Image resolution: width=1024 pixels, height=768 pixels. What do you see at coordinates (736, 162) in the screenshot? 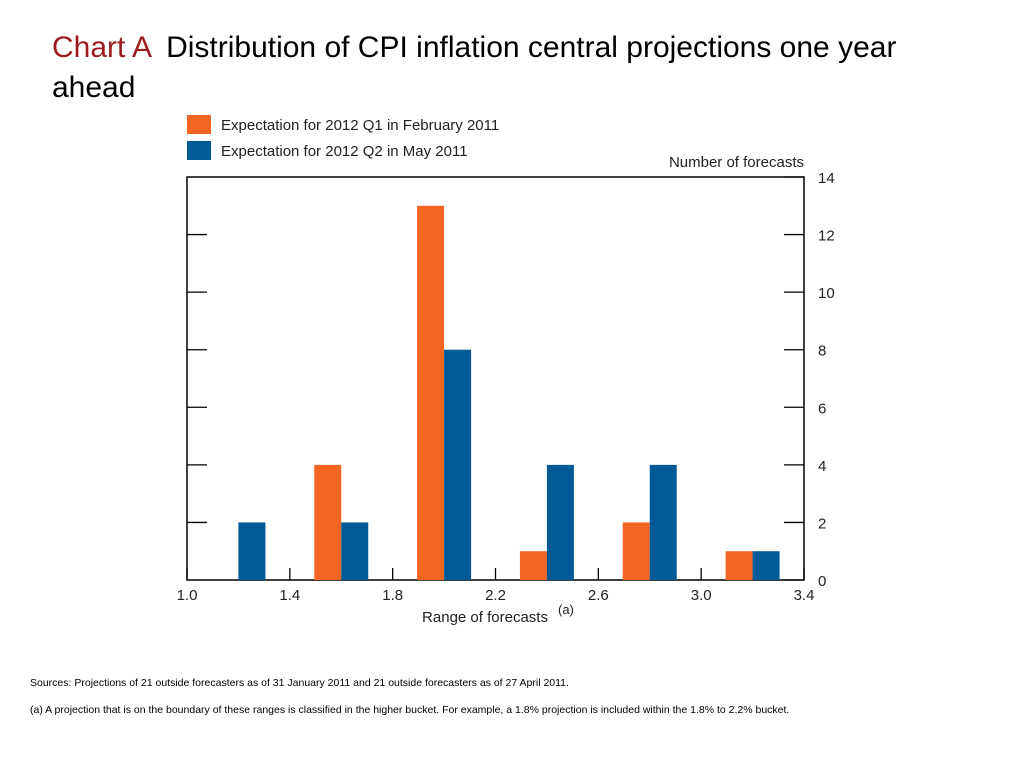
I see `y-axis-label: Number of forecasts` at bounding box center [736, 162].